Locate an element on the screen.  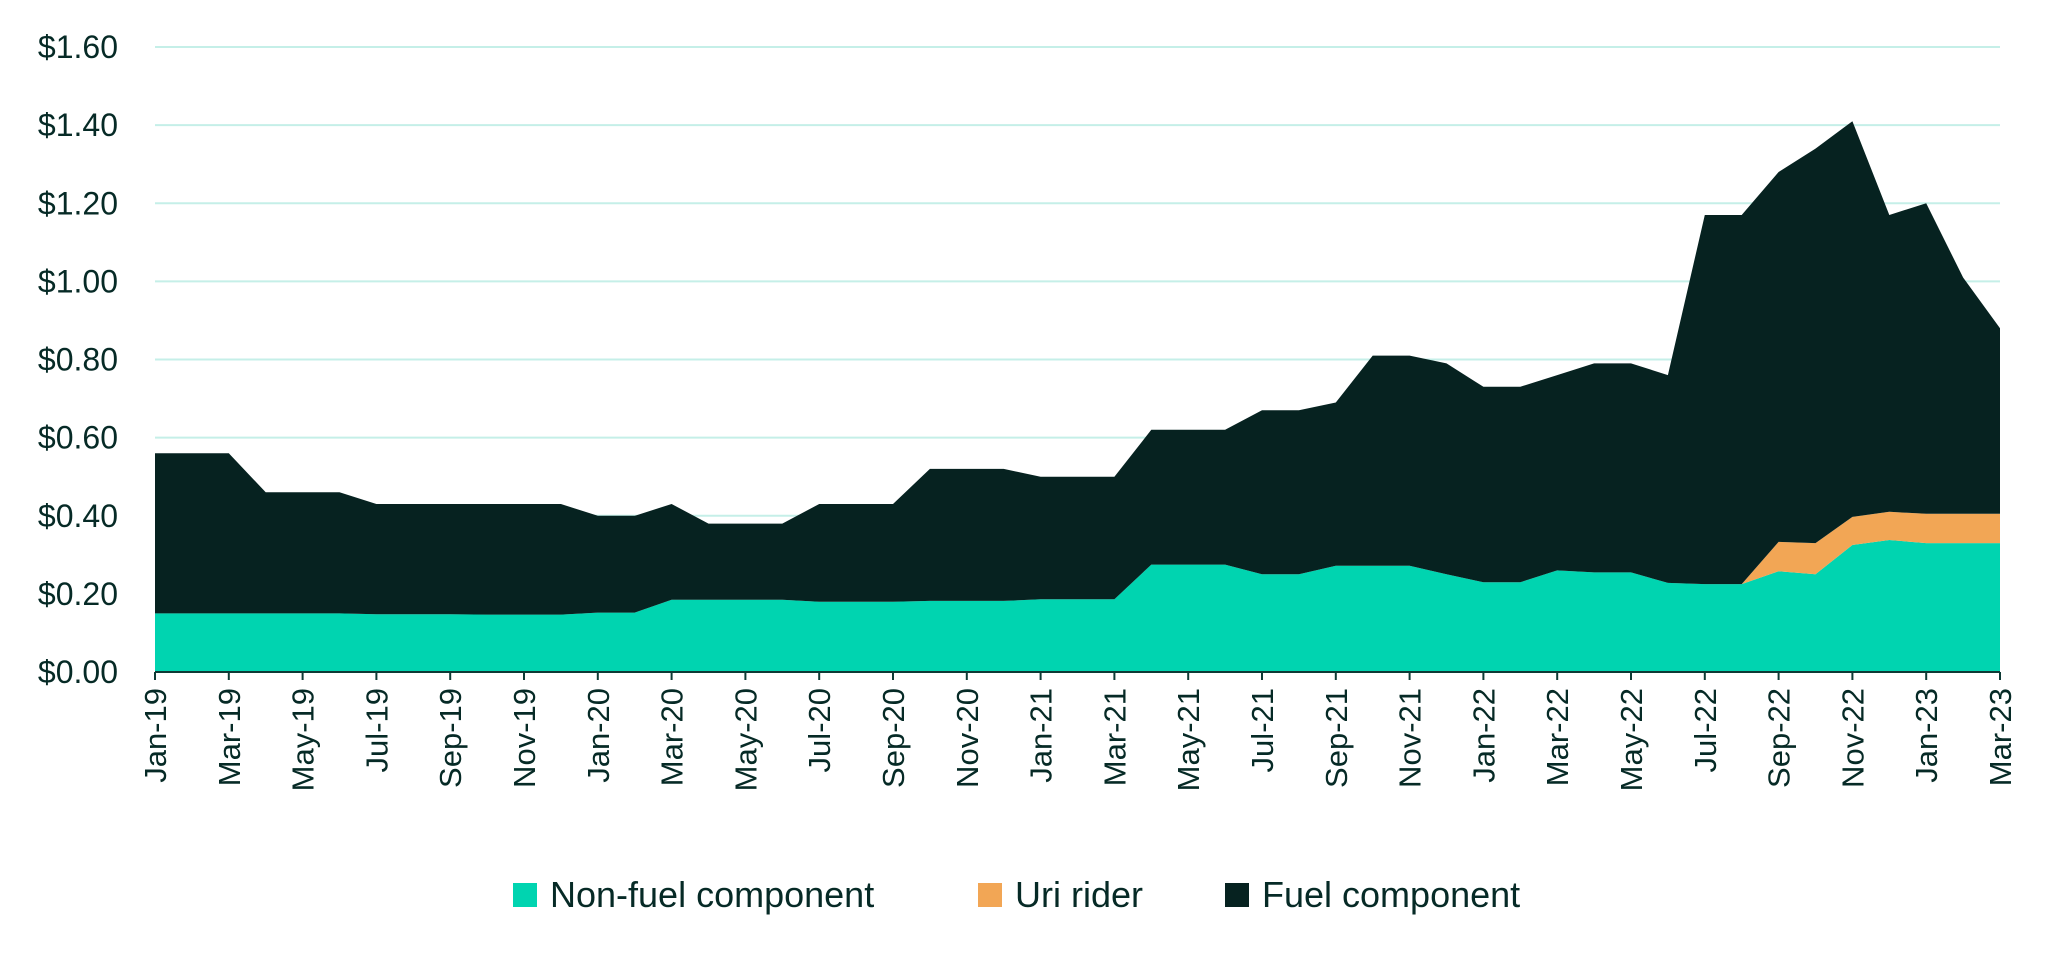
x-tick-label: Nov-22 is located at coordinates (1852, 738).